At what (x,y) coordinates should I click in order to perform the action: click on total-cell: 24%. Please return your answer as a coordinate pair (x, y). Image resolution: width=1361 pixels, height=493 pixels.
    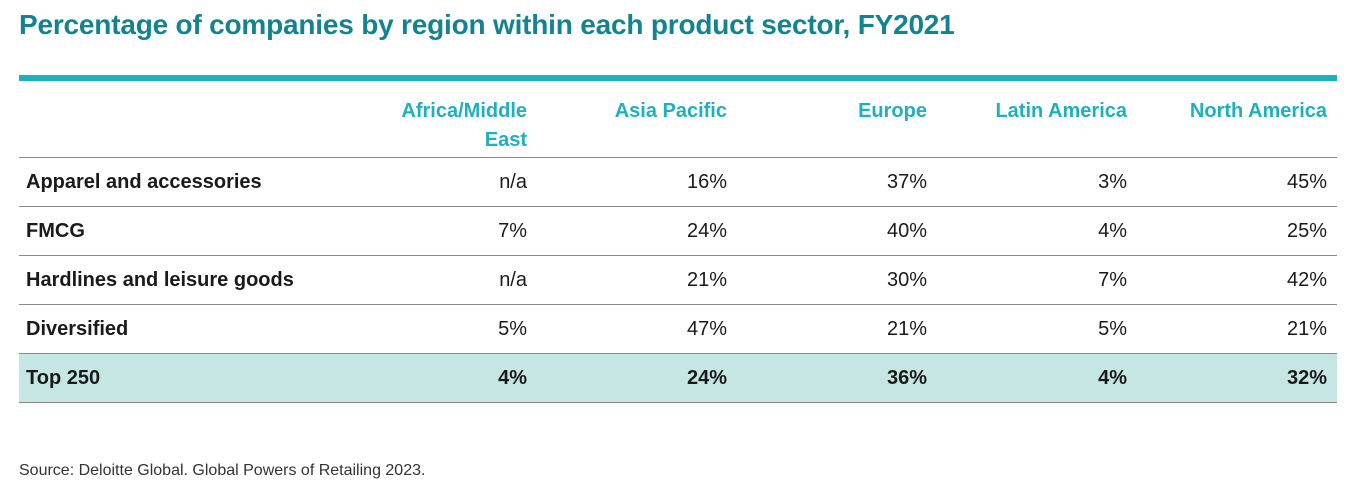
    Looking at the image, I should click on (706, 377).